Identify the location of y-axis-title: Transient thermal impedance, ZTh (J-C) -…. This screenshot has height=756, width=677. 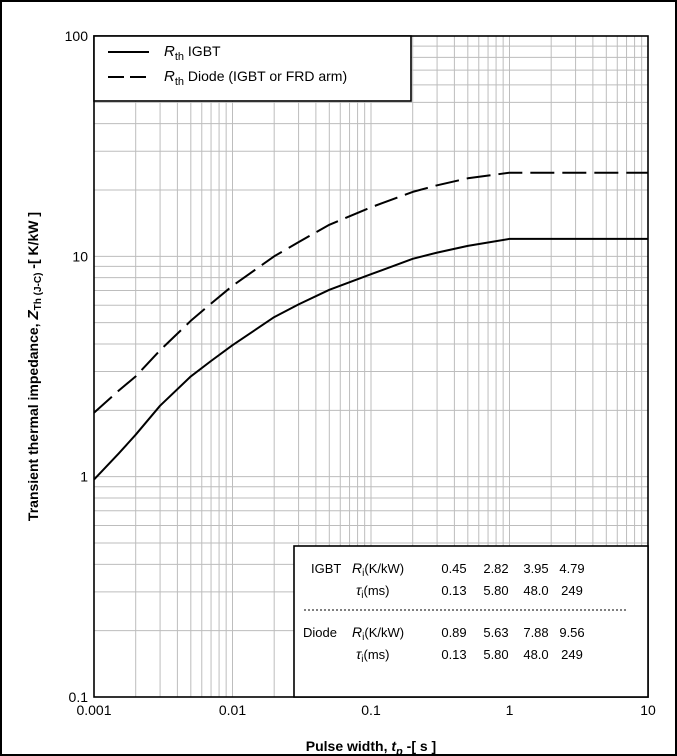
(34, 366).